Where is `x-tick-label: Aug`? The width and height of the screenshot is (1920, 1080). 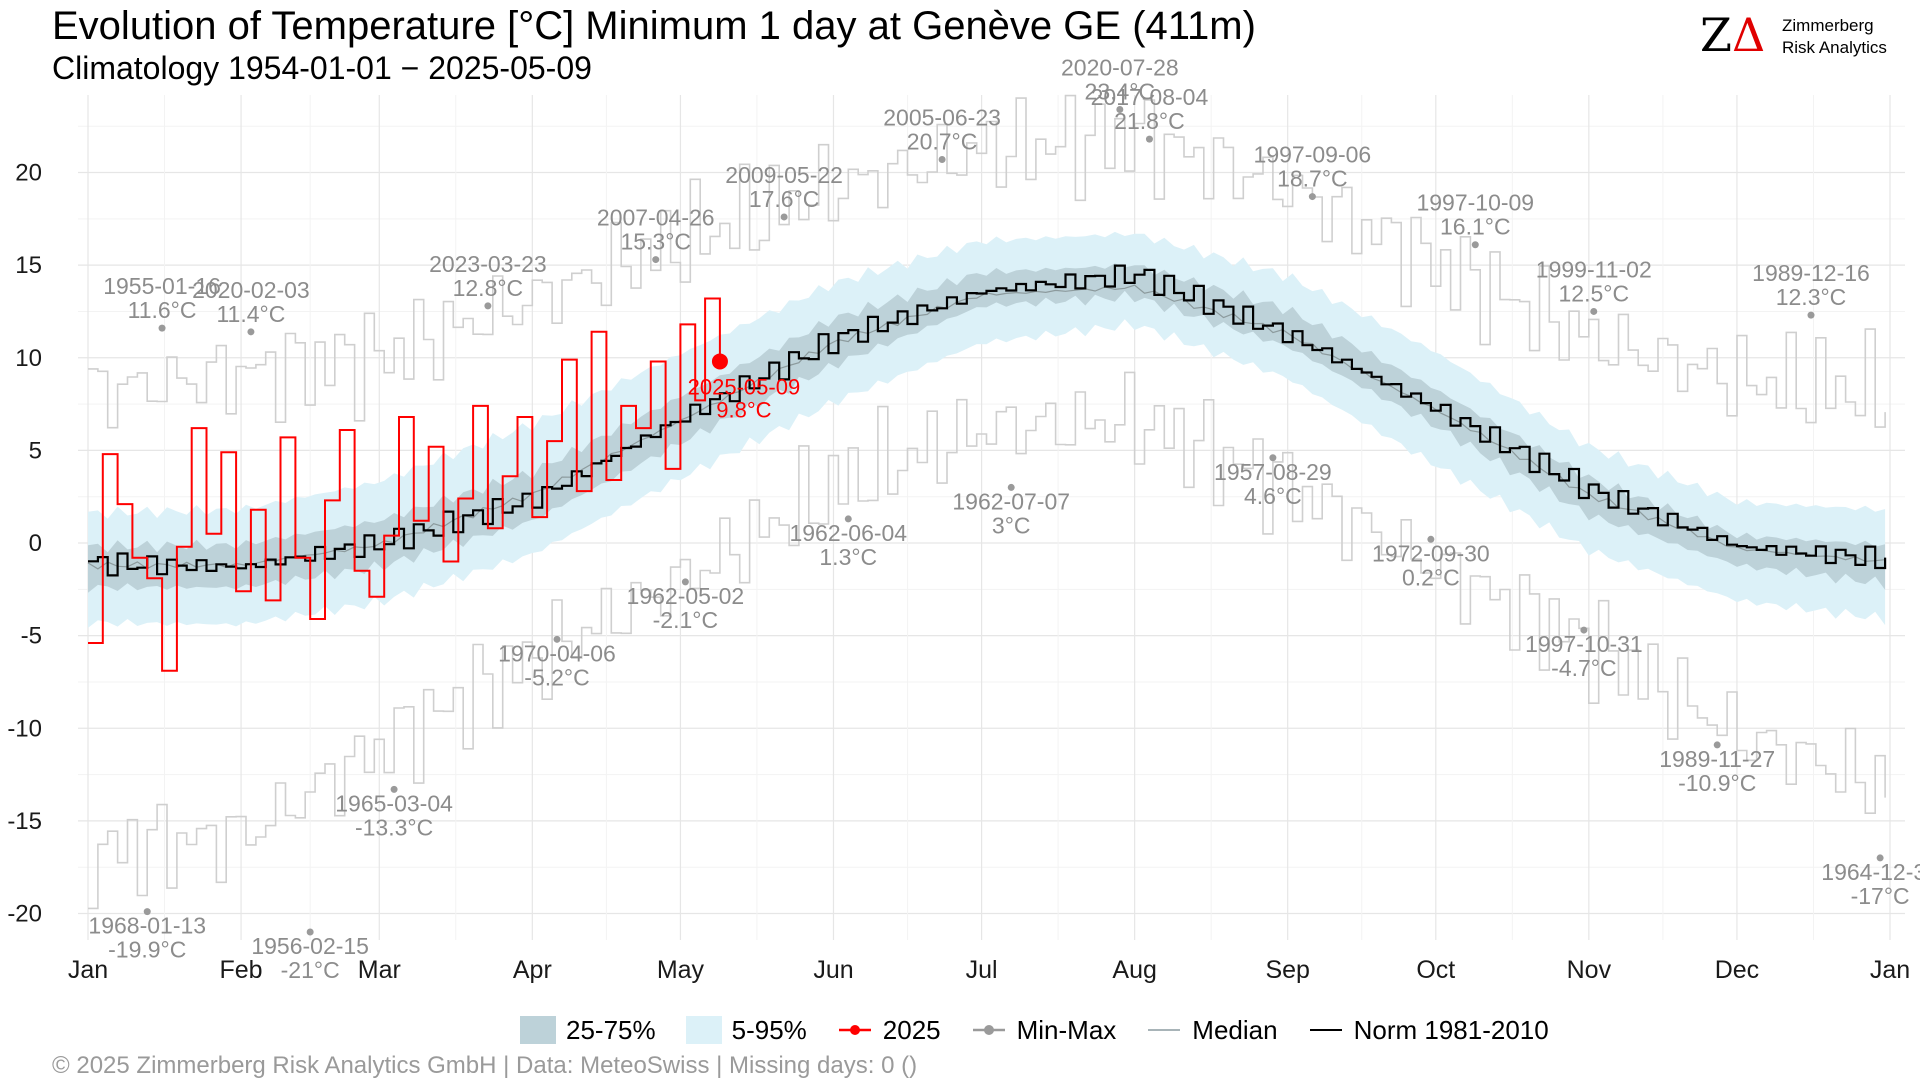
x-tick-label: Aug is located at coordinates (1134, 970).